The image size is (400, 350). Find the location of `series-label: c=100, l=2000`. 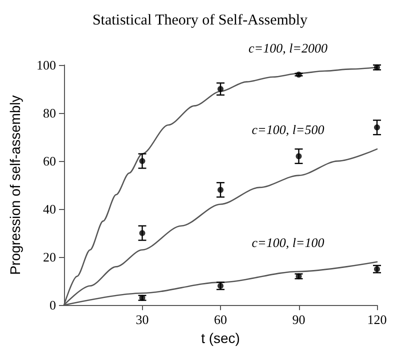

series-label: c=100, l=2000 is located at coordinates (288, 48).